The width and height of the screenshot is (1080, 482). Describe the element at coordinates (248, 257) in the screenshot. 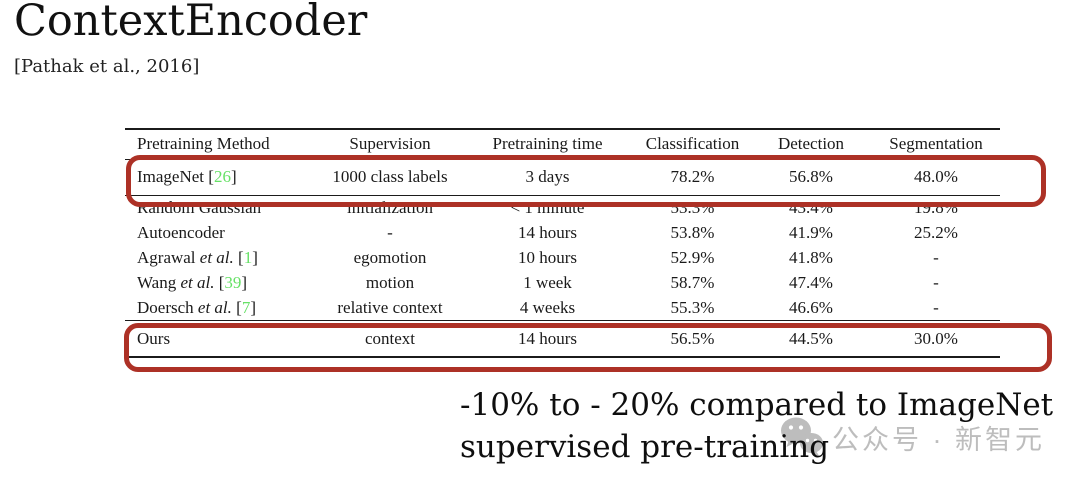

I see `citation-number: 1` at that location.